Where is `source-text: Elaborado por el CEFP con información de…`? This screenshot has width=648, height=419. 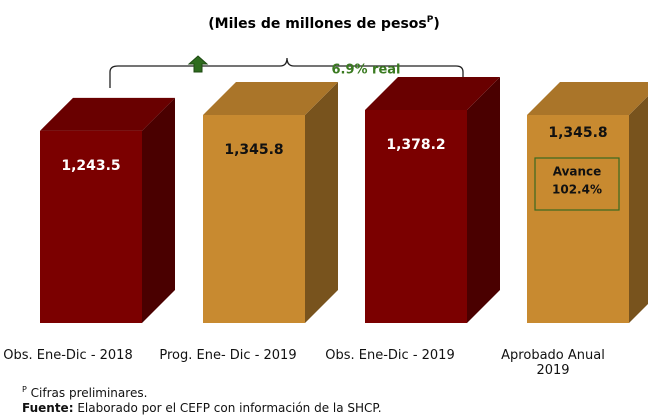
source-text: Elaborado por el CEFP con información de… is located at coordinates (229, 408).